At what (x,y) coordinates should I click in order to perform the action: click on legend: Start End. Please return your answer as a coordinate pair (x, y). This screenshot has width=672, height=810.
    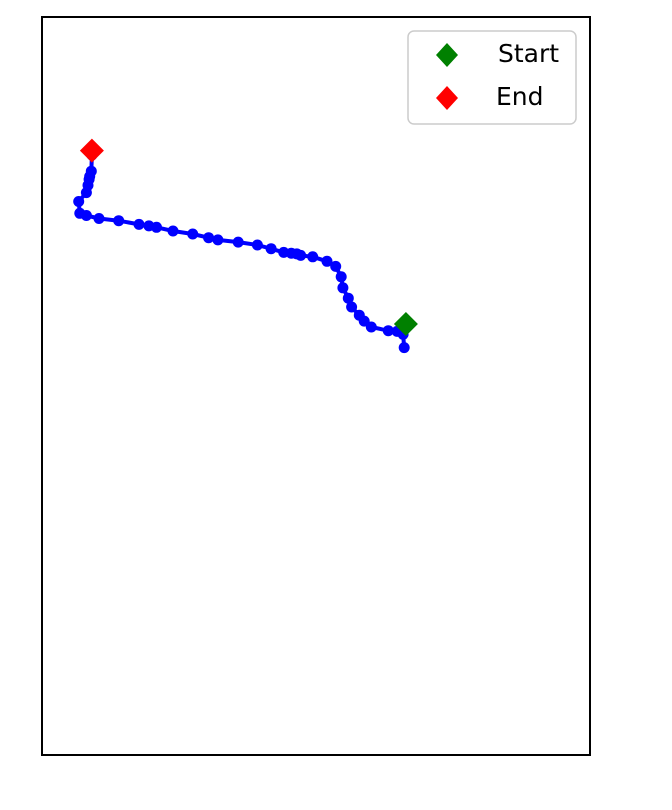
    Looking at the image, I should click on (492, 77).